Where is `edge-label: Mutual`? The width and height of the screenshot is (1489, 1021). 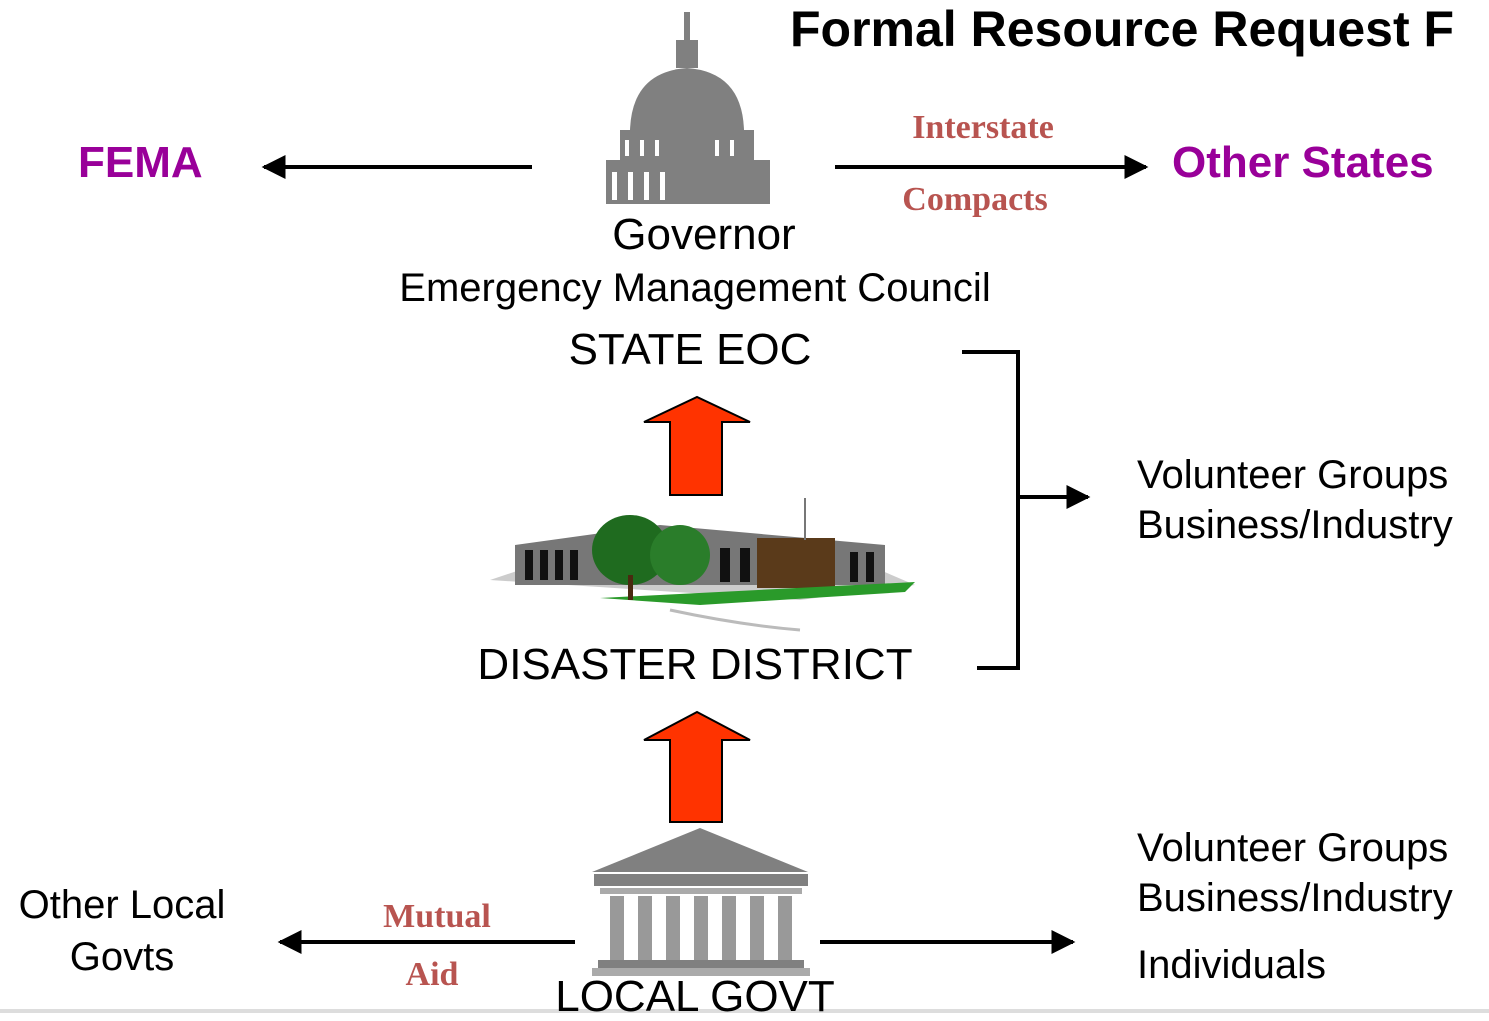
edge-label: Mutual is located at coordinates (437, 916).